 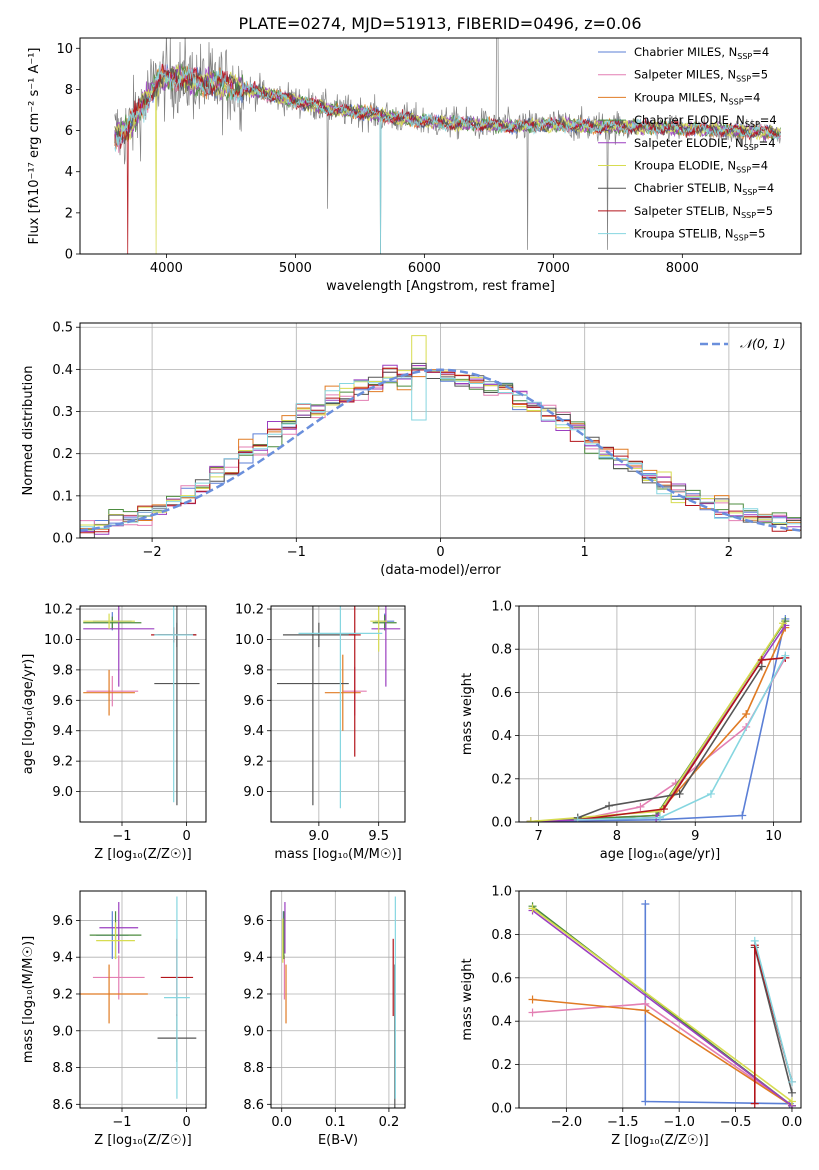 What do you see at coordinates (253, 1068) in the screenshot?
I see `y-tick-label: 8.8` at bounding box center [253, 1068].